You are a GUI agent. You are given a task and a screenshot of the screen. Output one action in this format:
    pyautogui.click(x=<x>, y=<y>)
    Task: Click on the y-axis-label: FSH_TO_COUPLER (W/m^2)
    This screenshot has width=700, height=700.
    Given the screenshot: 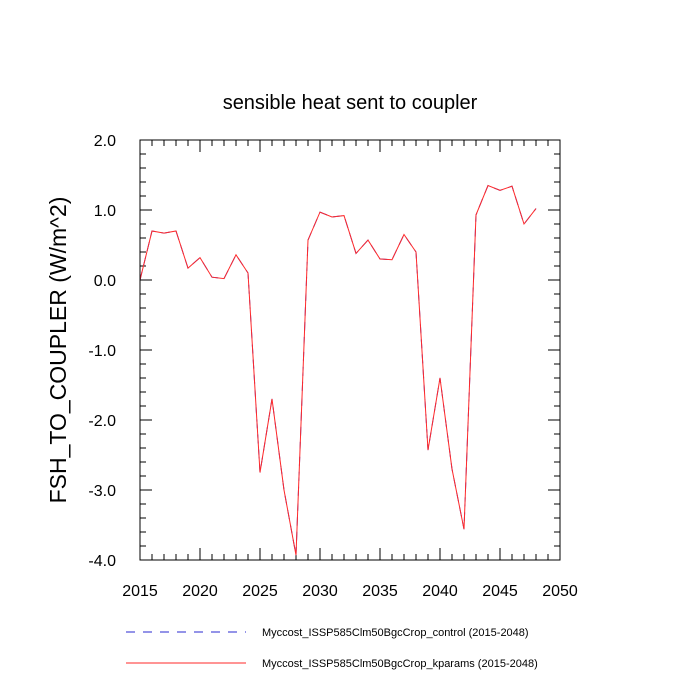 What is the action you would take?
    pyautogui.click(x=58, y=350)
    